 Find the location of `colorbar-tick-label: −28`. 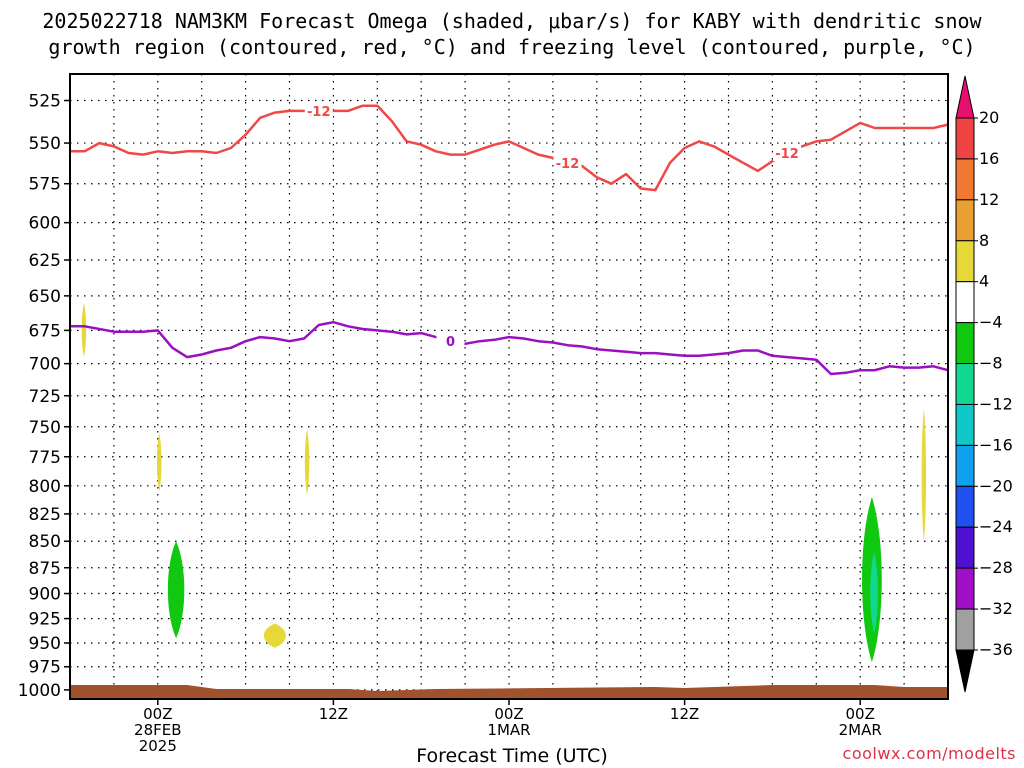

colorbar-tick-label: −28 is located at coordinates (996, 567).